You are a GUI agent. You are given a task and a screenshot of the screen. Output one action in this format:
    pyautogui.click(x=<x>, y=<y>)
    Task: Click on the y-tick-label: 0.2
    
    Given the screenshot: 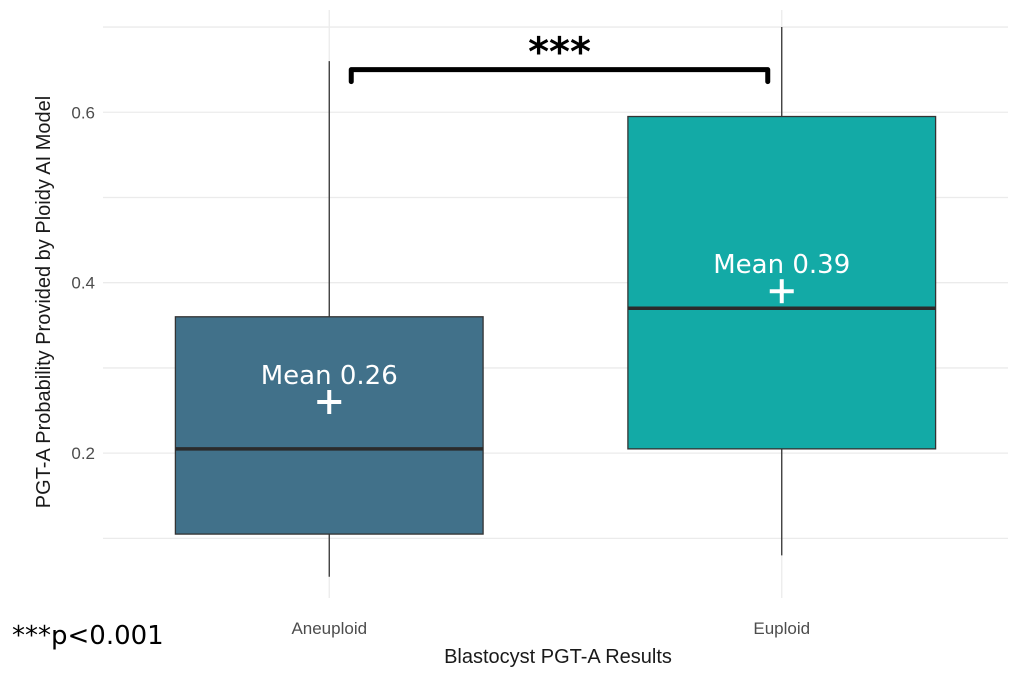 What is the action you would take?
    pyautogui.click(x=83, y=453)
    